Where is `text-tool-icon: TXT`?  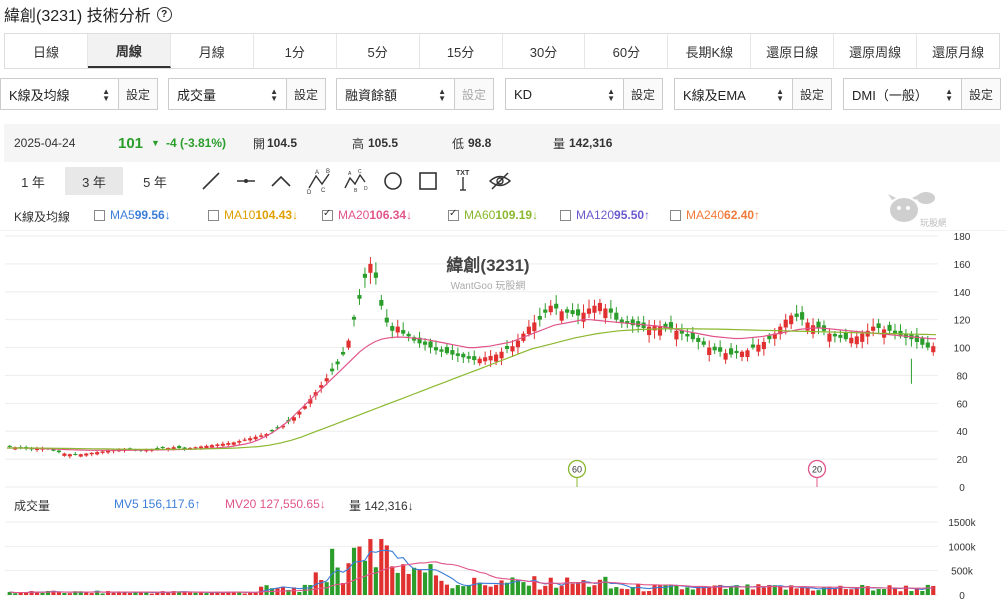 text-tool-icon: TXT is located at coordinates (463, 181).